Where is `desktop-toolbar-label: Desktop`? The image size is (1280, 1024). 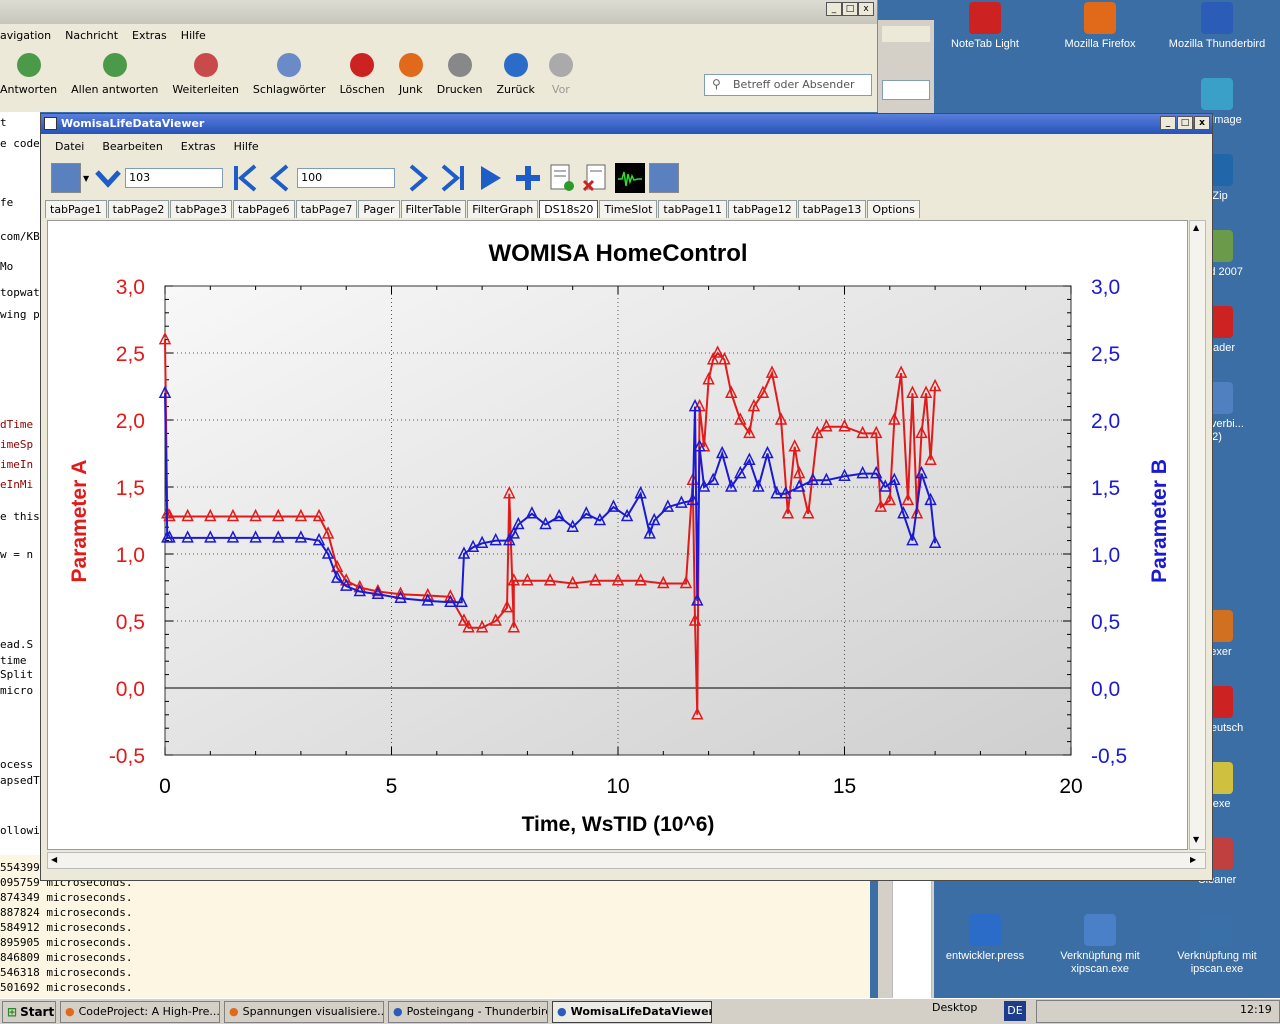 desktop-toolbar-label: Desktop is located at coordinates (955, 1007).